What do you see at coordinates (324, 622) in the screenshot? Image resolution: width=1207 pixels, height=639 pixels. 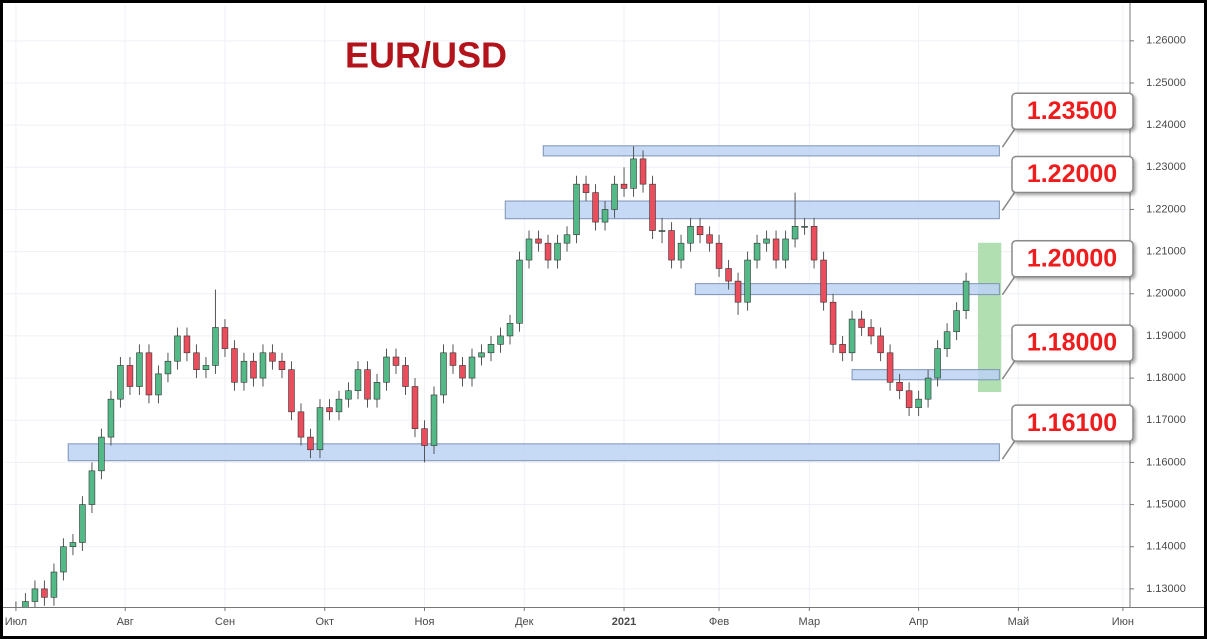 I see `x-tick-label: Окт` at bounding box center [324, 622].